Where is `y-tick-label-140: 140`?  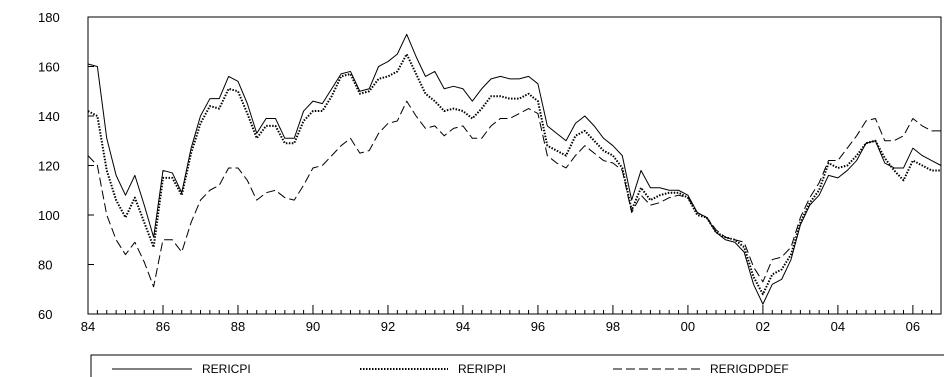 y-tick-label-140: 140 is located at coordinates (49, 116).